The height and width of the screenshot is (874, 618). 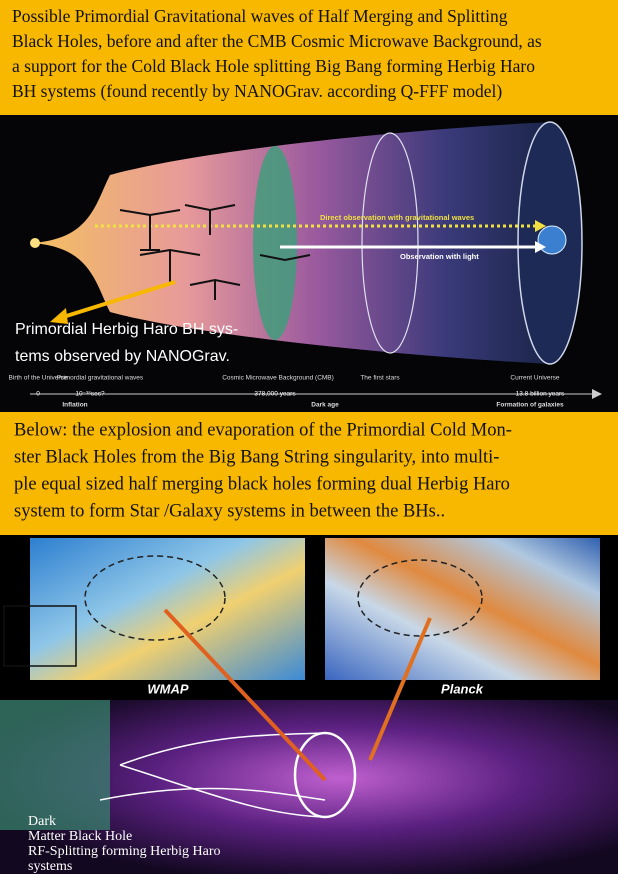 I want to click on frame-mark, so click(x=40, y=636).